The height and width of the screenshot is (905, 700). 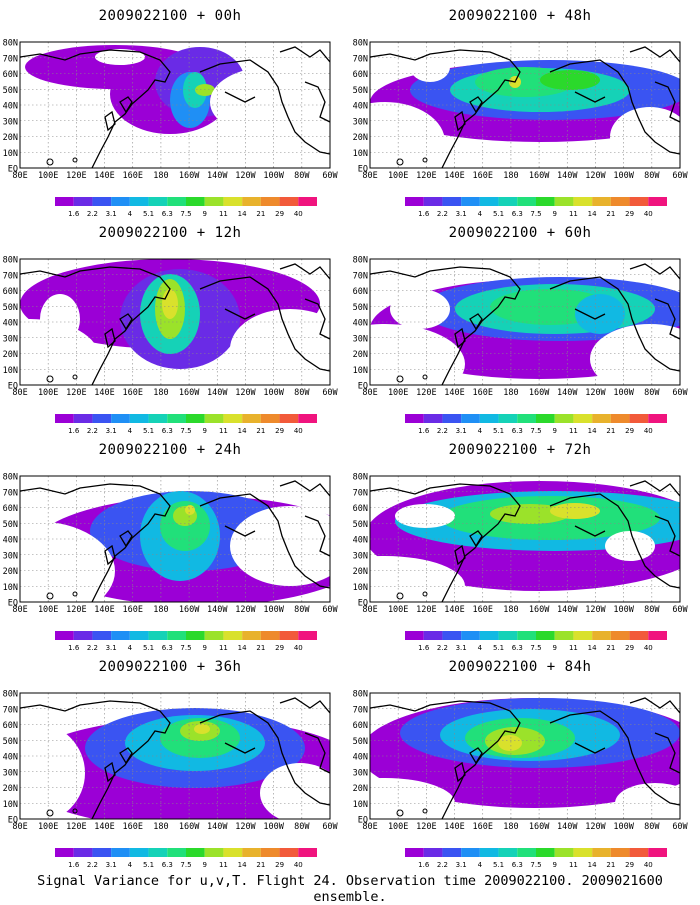 I want to click on panel-title: 2009022100 + 48h, so click(x=520, y=16).